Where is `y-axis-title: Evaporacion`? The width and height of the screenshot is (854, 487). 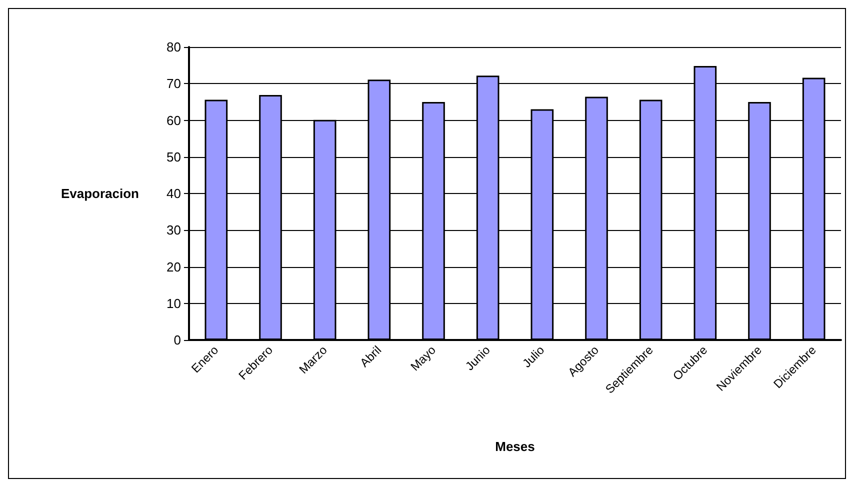
y-axis-title: Evaporacion is located at coordinates (100, 193).